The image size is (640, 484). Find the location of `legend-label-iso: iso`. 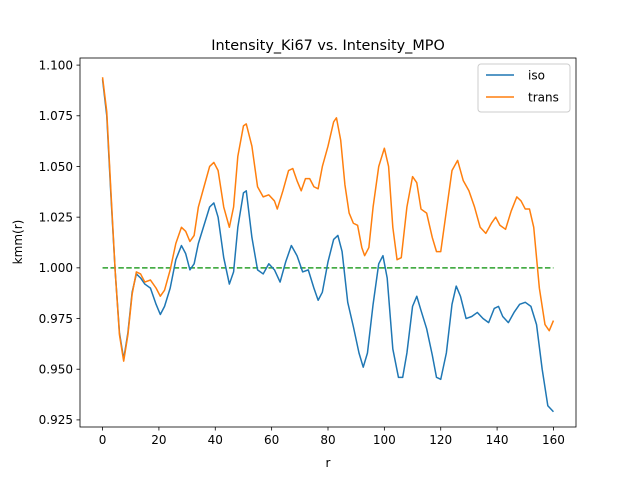

legend-label-iso: iso is located at coordinates (536, 75).